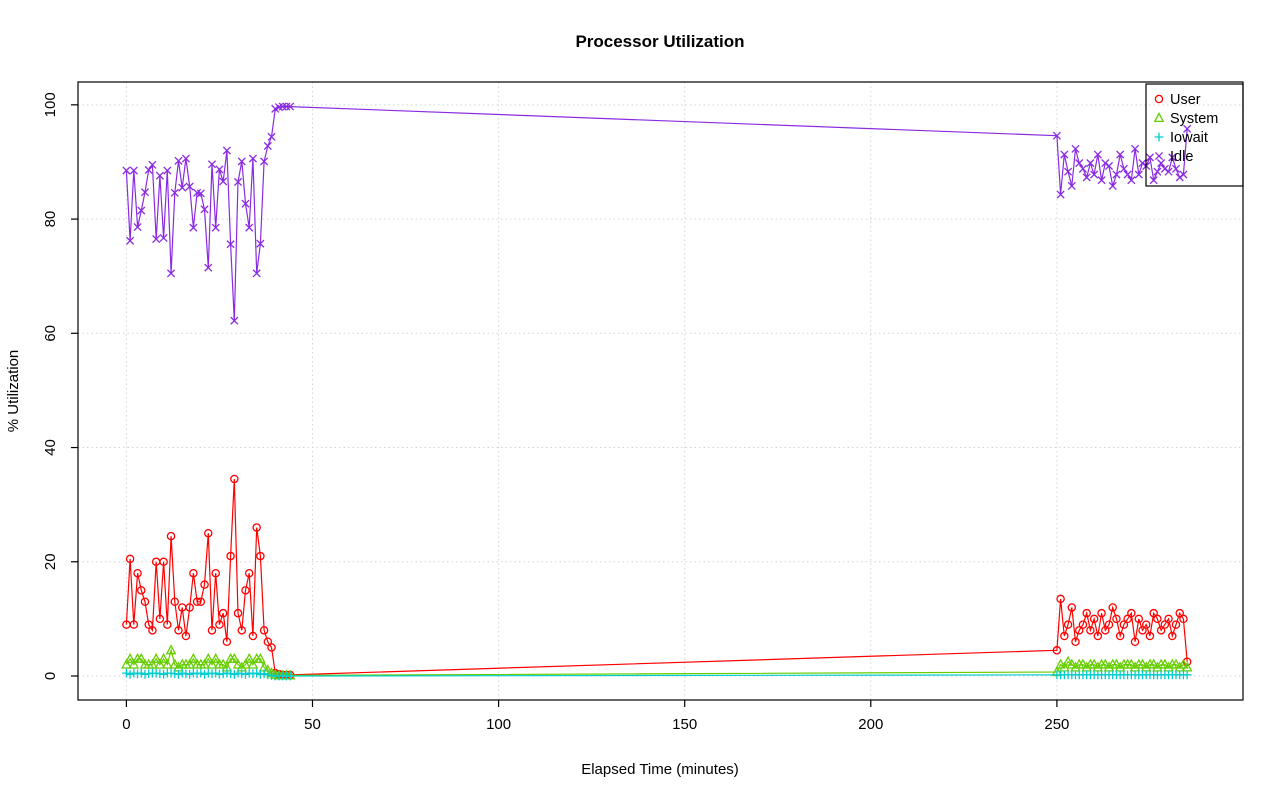 This screenshot has width=1280, height=801. What do you see at coordinates (13, 391) in the screenshot?
I see `y-axis-label: % Utilization` at bounding box center [13, 391].